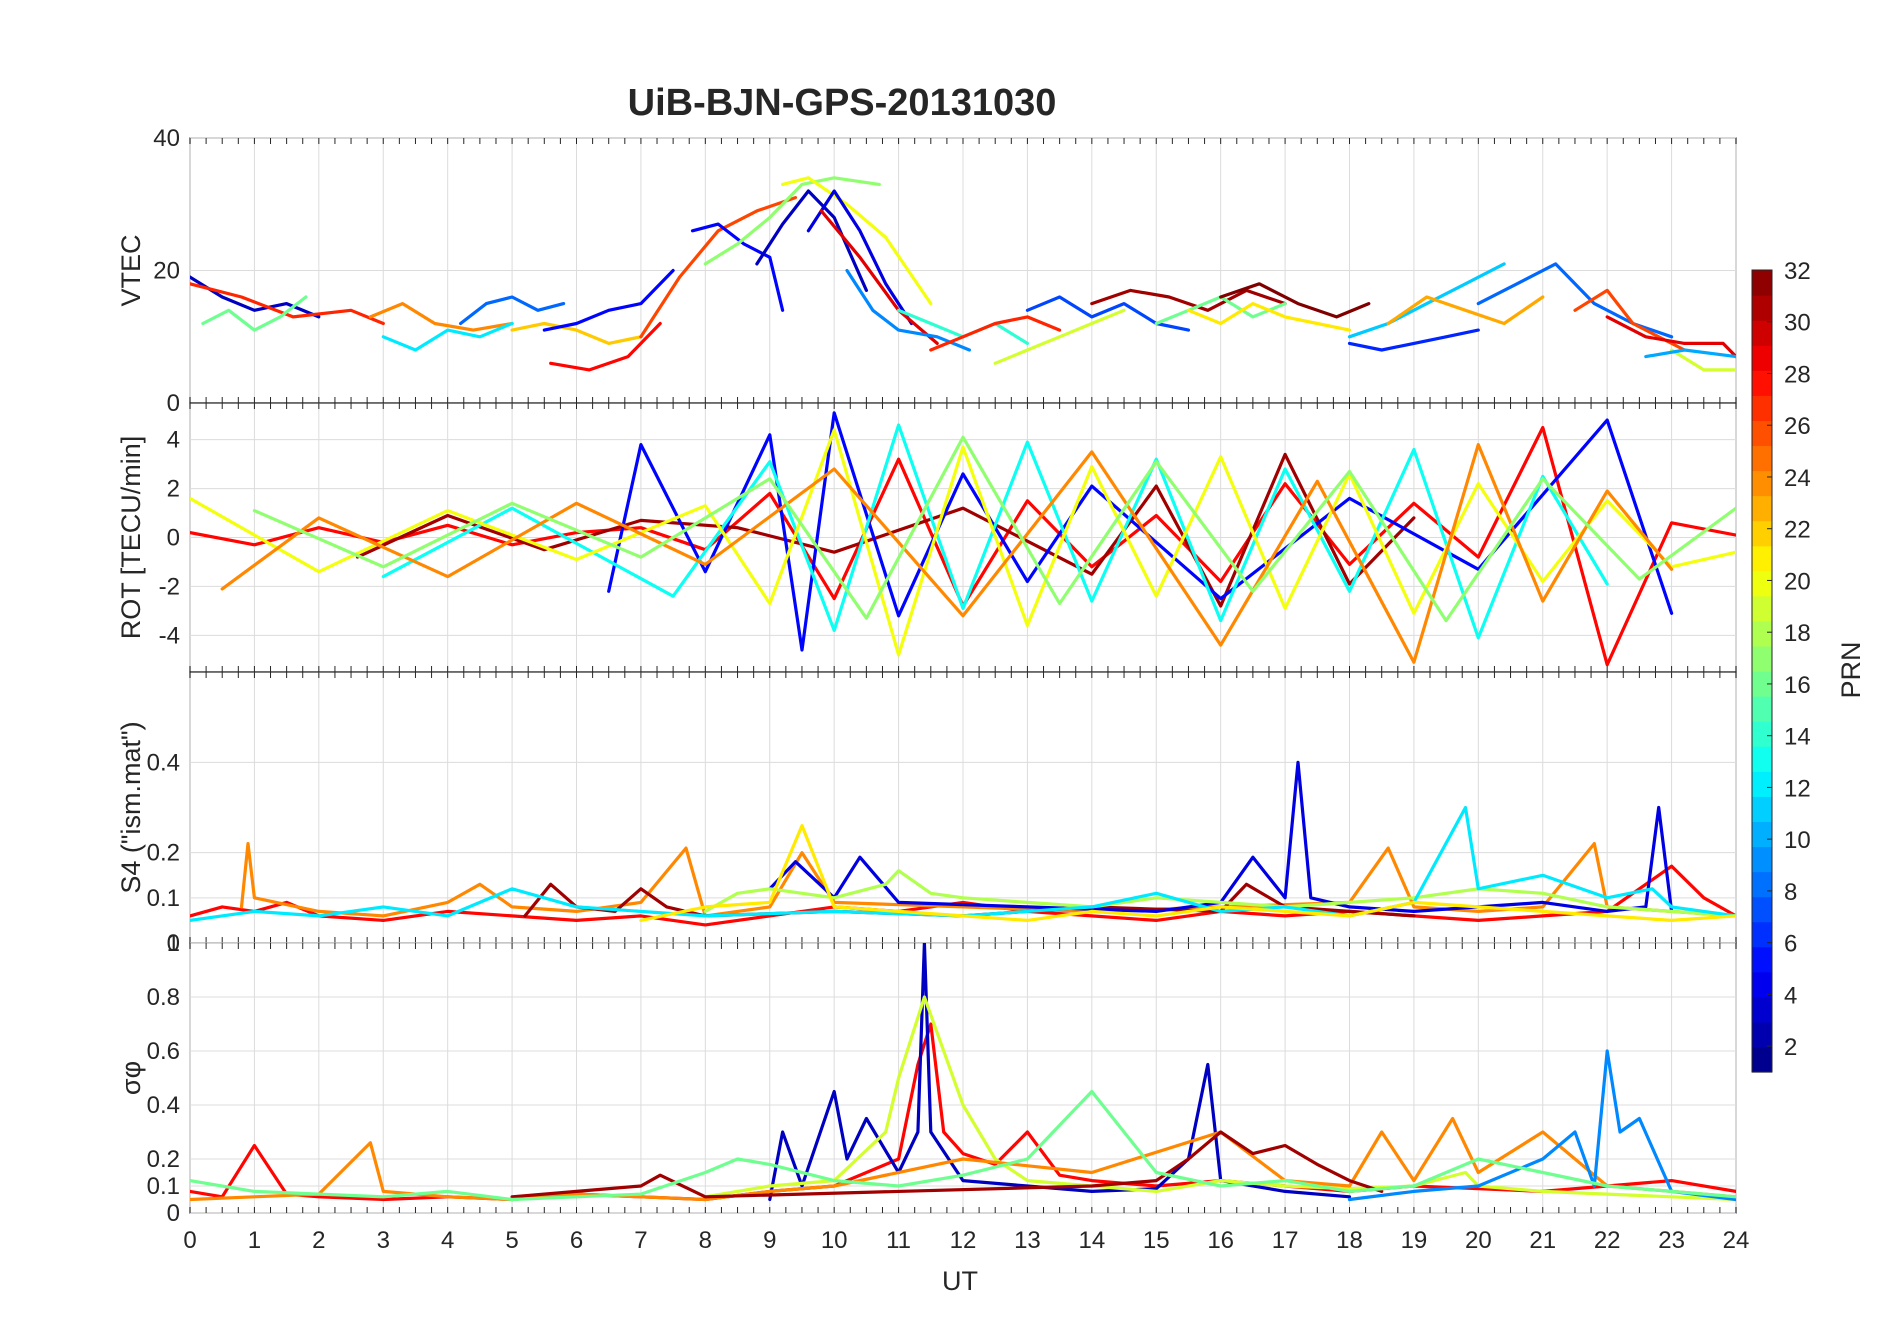 This screenshot has width=1902, height=1330. Describe the element at coordinates (163, 1051) in the screenshot. I see `y-tick-label: 0.6` at that location.